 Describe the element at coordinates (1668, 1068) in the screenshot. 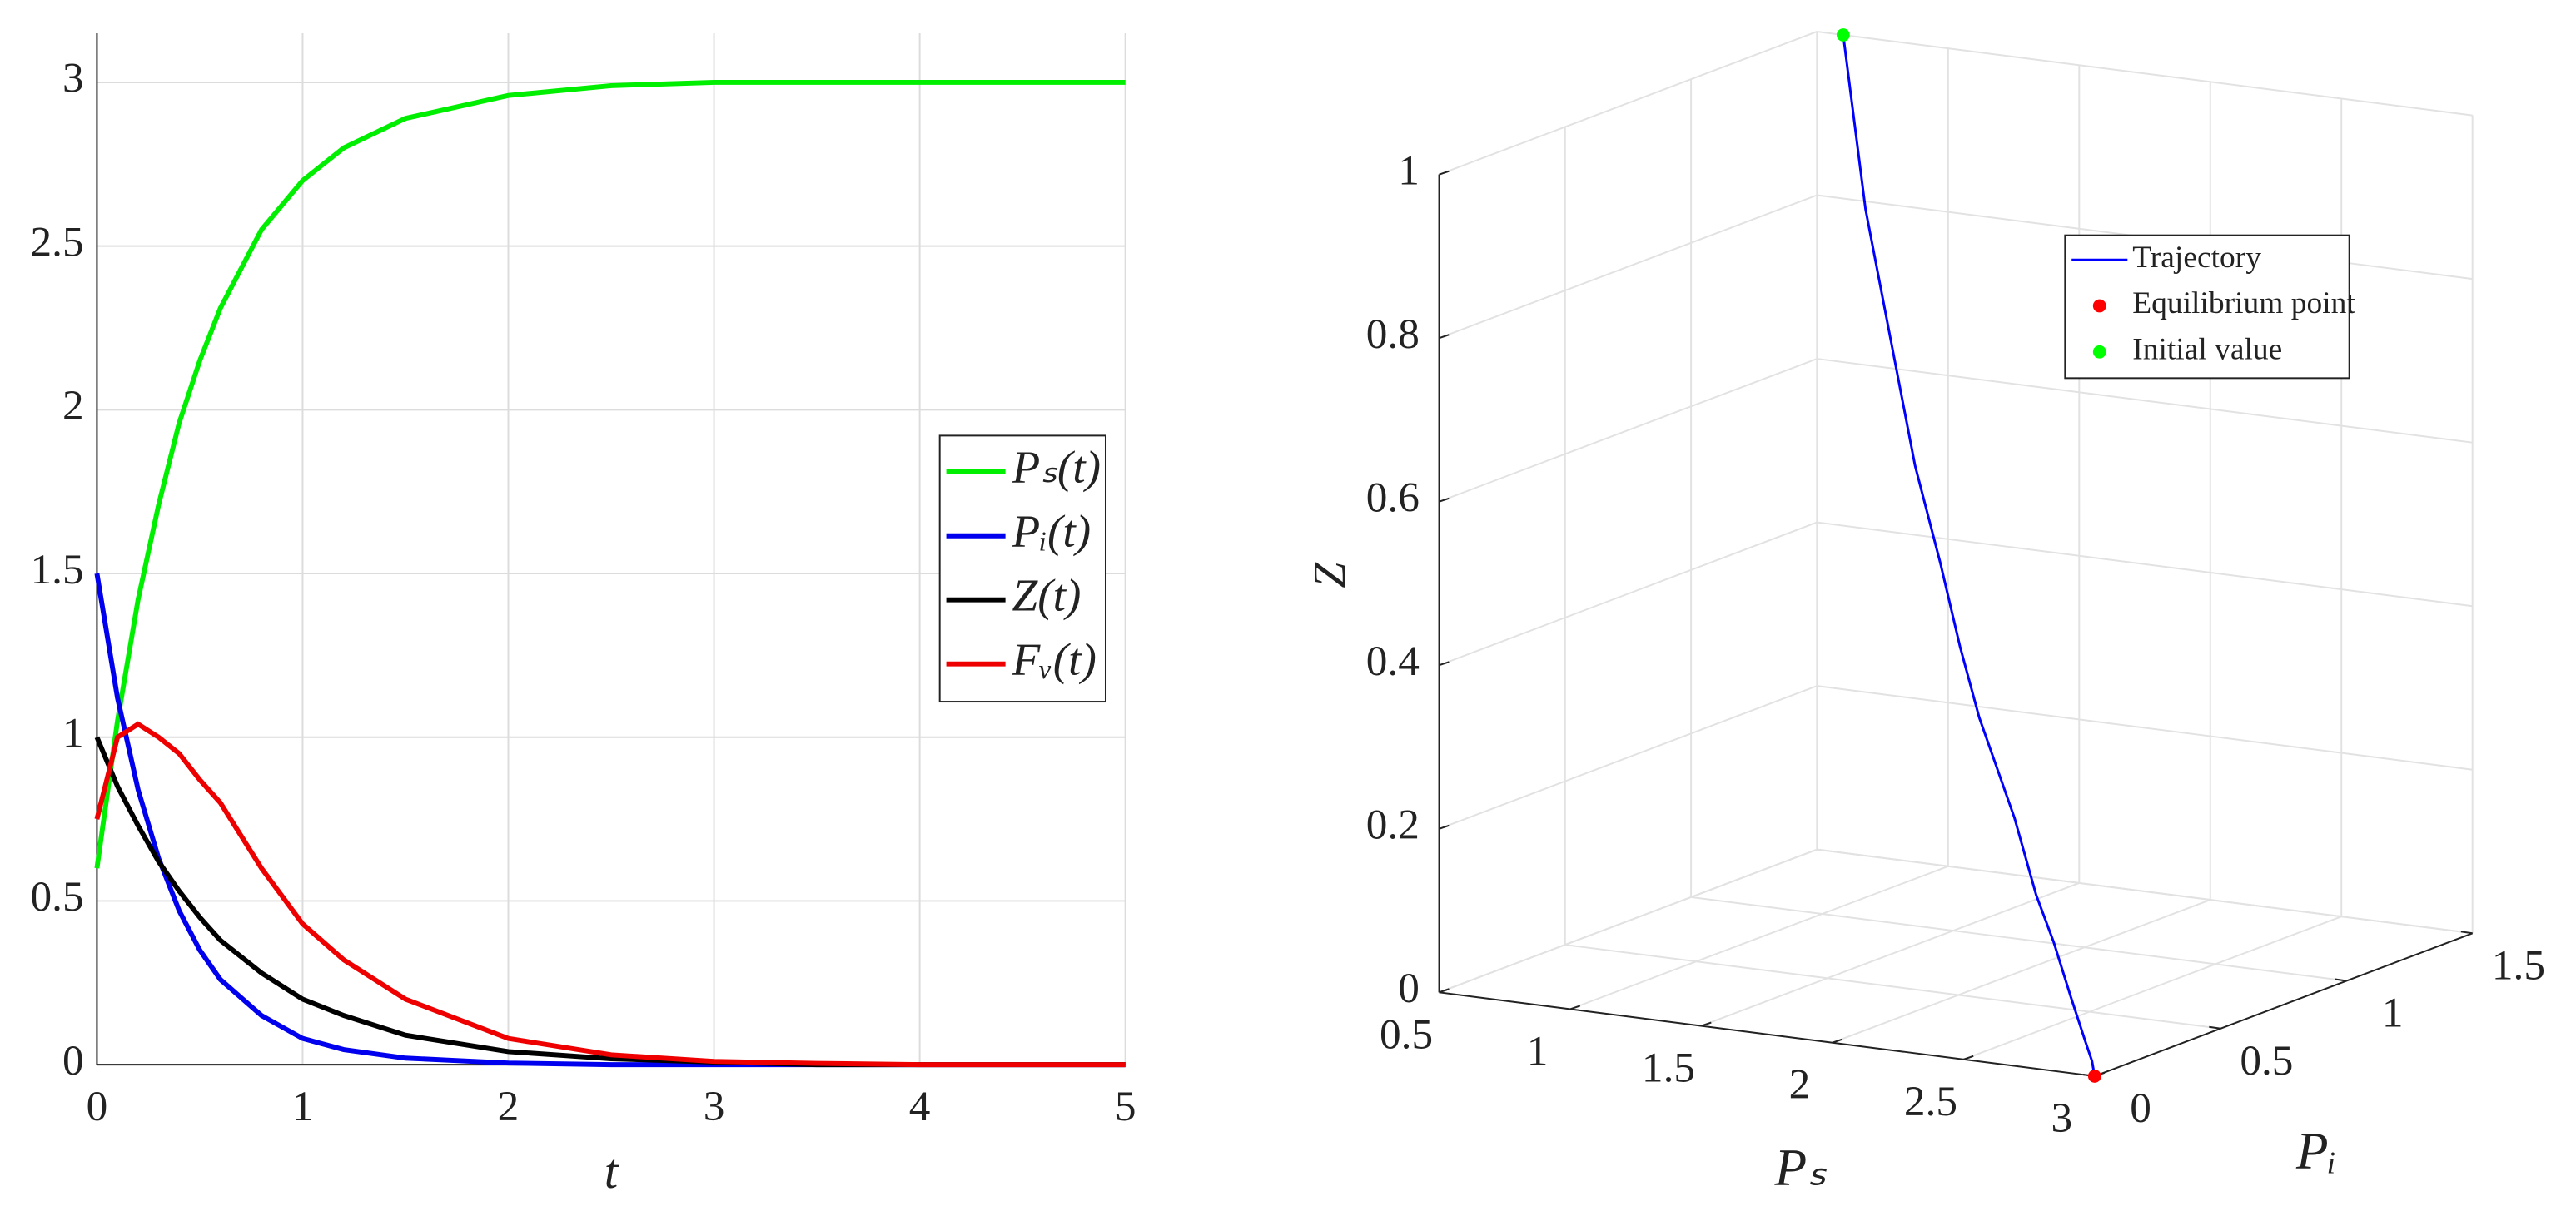

I see `x-tick-label: 1.5` at that location.